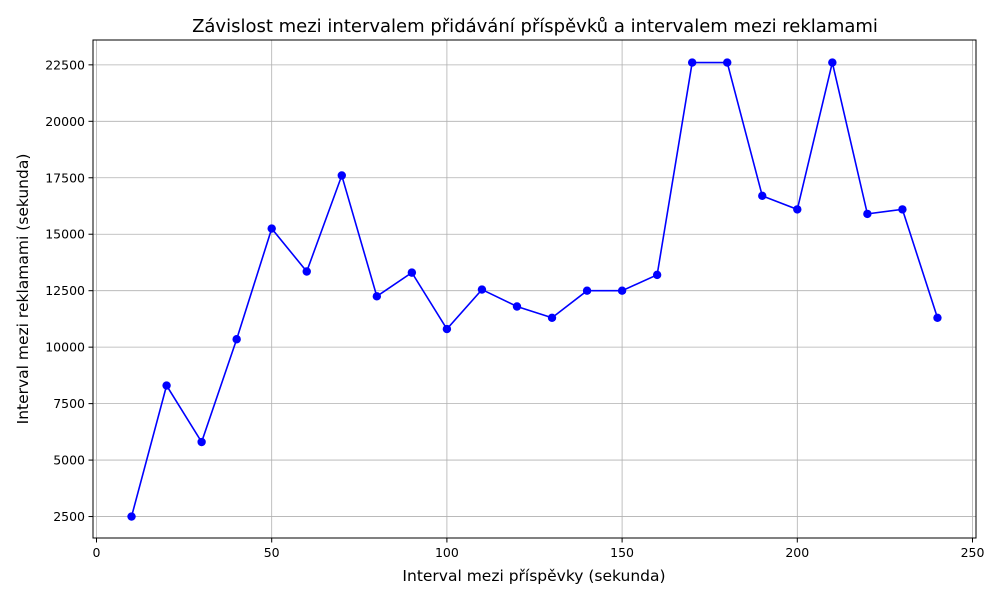  I want to click on y-tick-label: 7500, so click(69, 403).